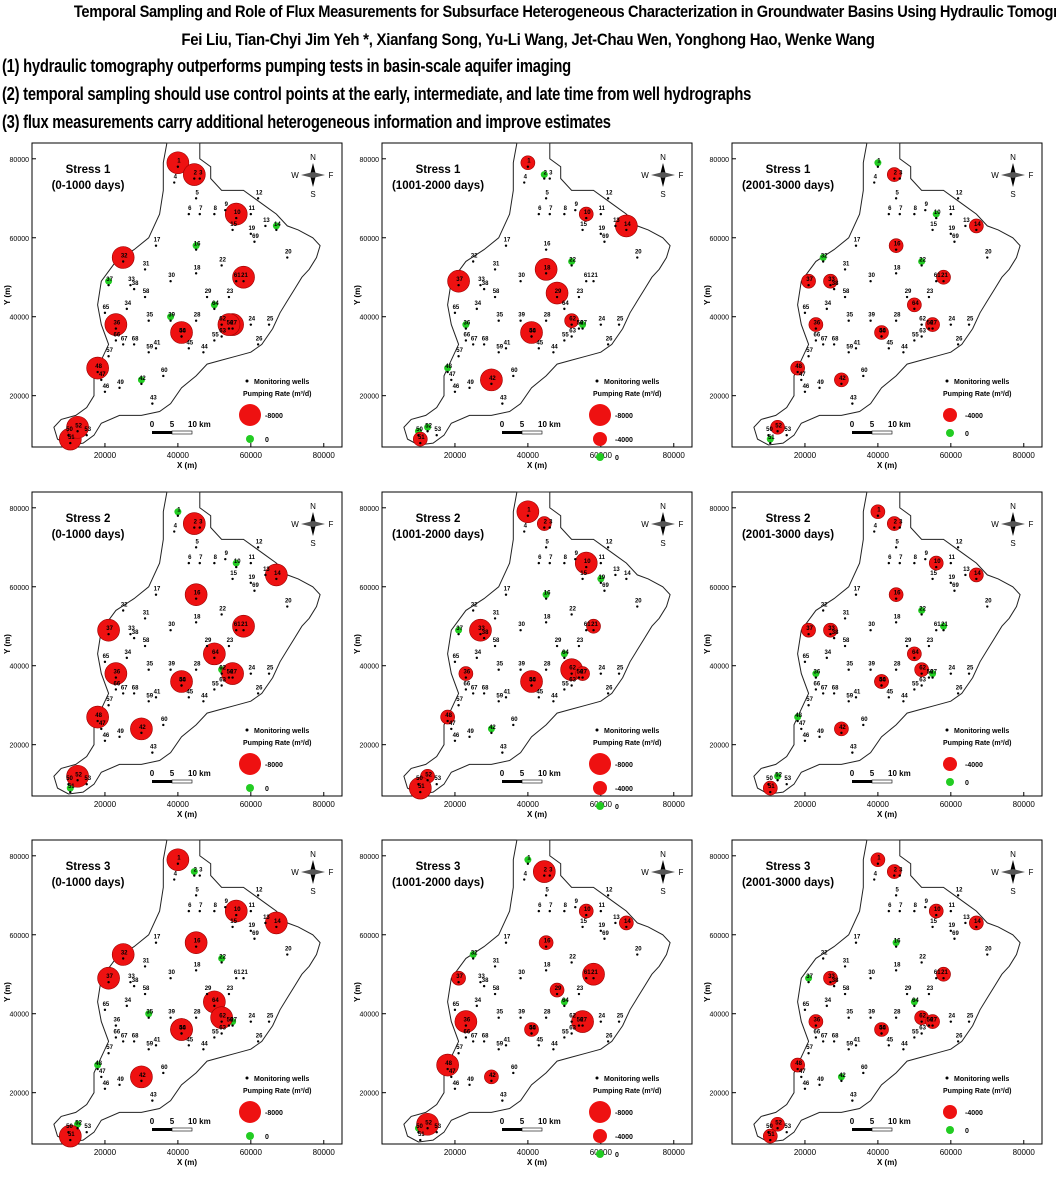 The height and width of the screenshot is (1182, 1056). Describe the element at coordinates (1013, 524) in the screenshot. I see `north-arrow-icon` at that location.